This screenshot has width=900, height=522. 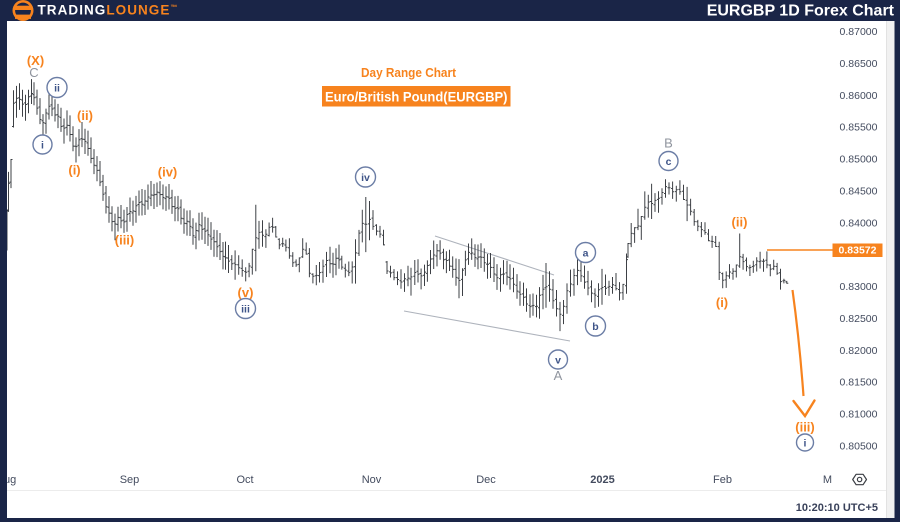 I want to click on svg-text: A, so click(x=558, y=375).